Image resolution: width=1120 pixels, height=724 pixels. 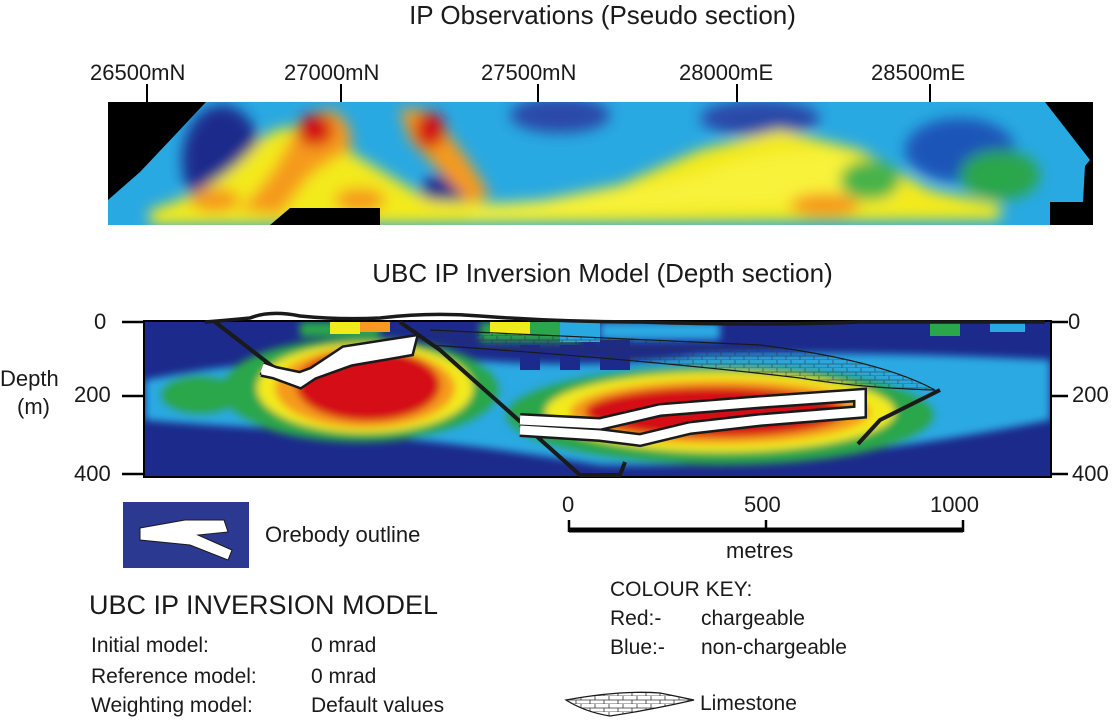 I want to click on depth-tick-label-left: 200, so click(x=92, y=394).